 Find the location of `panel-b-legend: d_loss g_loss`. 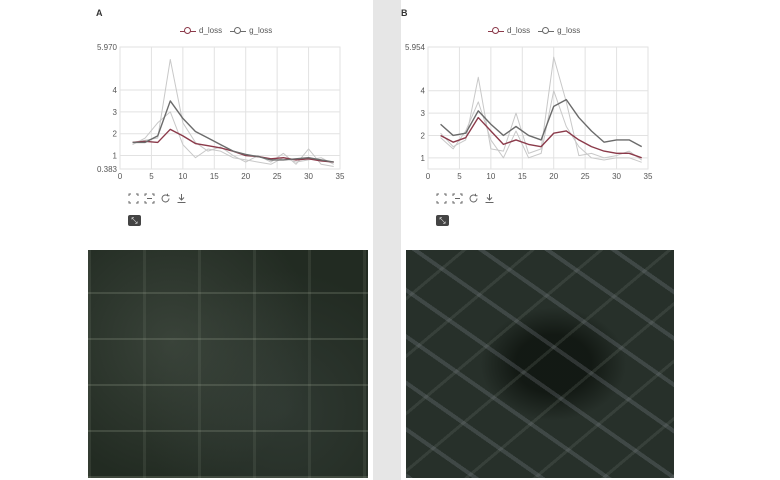

panel-b-legend: d_loss g_loss is located at coordinates (536, 30).